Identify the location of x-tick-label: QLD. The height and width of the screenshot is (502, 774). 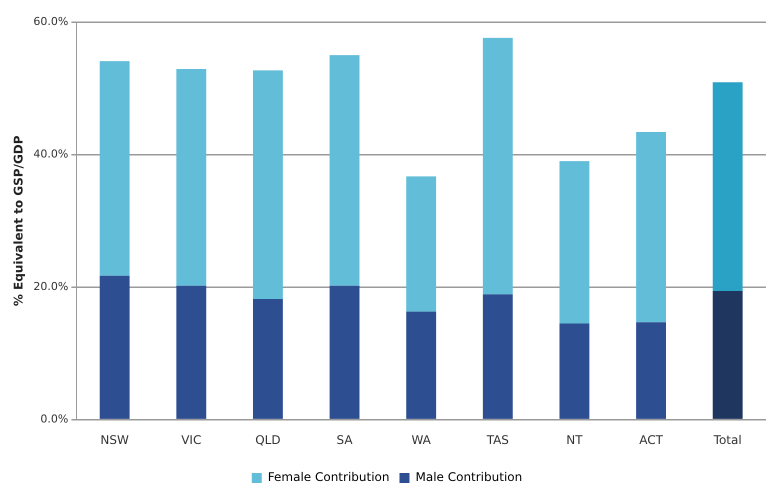
(268, 439).